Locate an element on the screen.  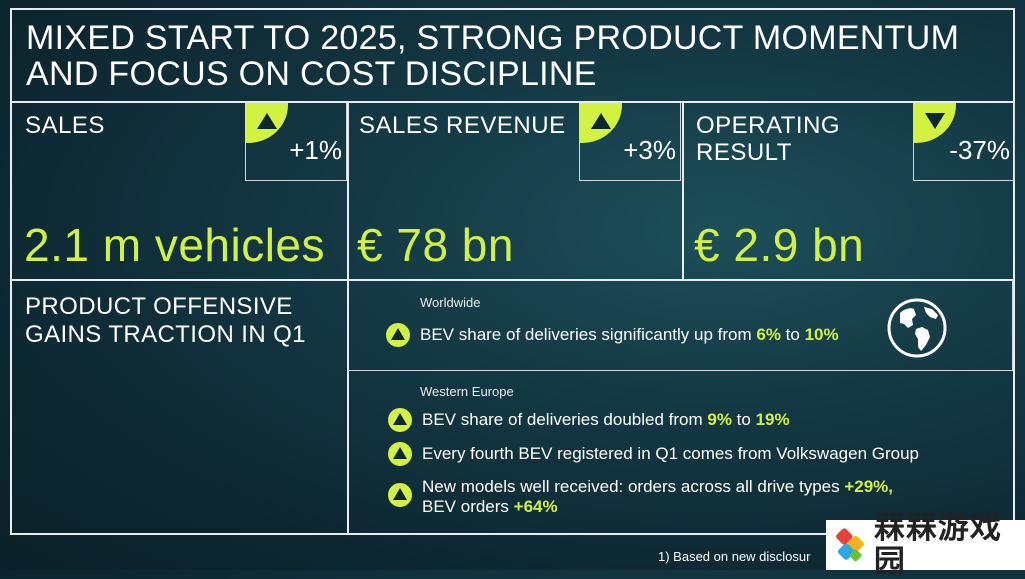
divider-region is located at coordinates (680, 370).